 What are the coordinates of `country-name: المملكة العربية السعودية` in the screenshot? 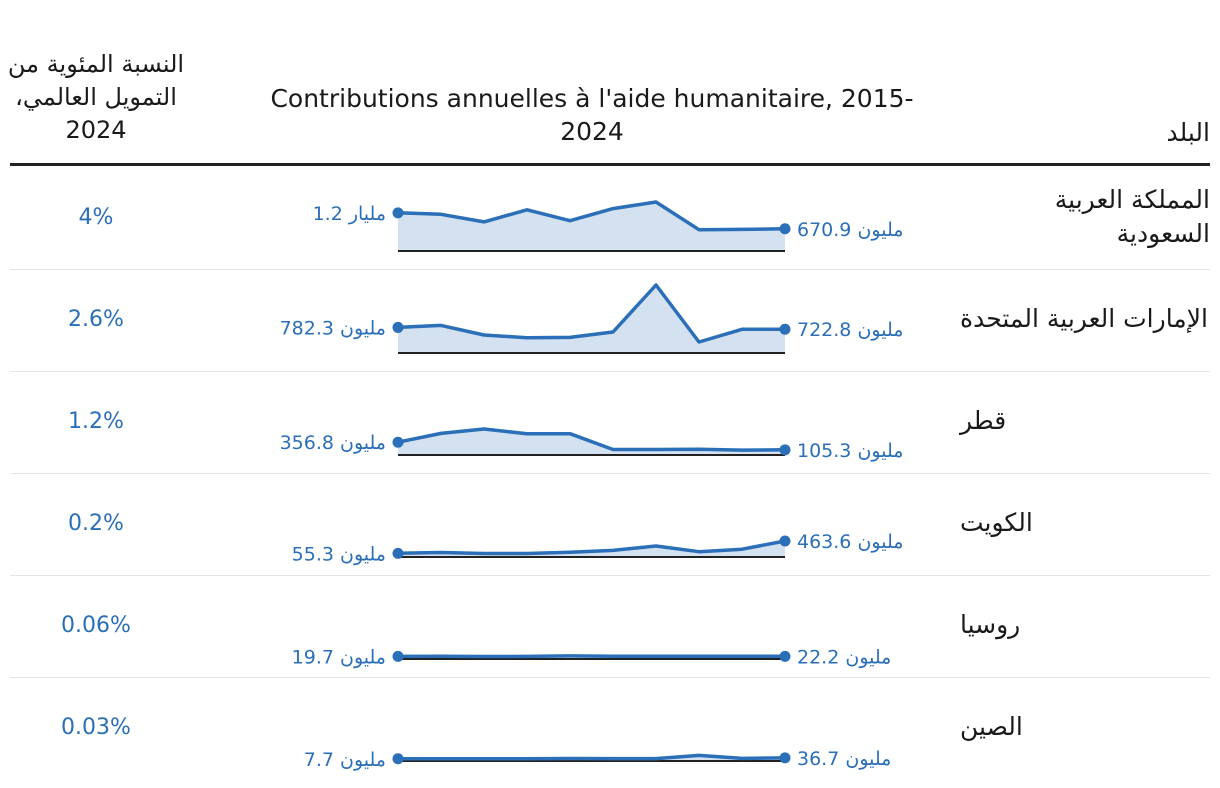 It's located at (1132, 216).